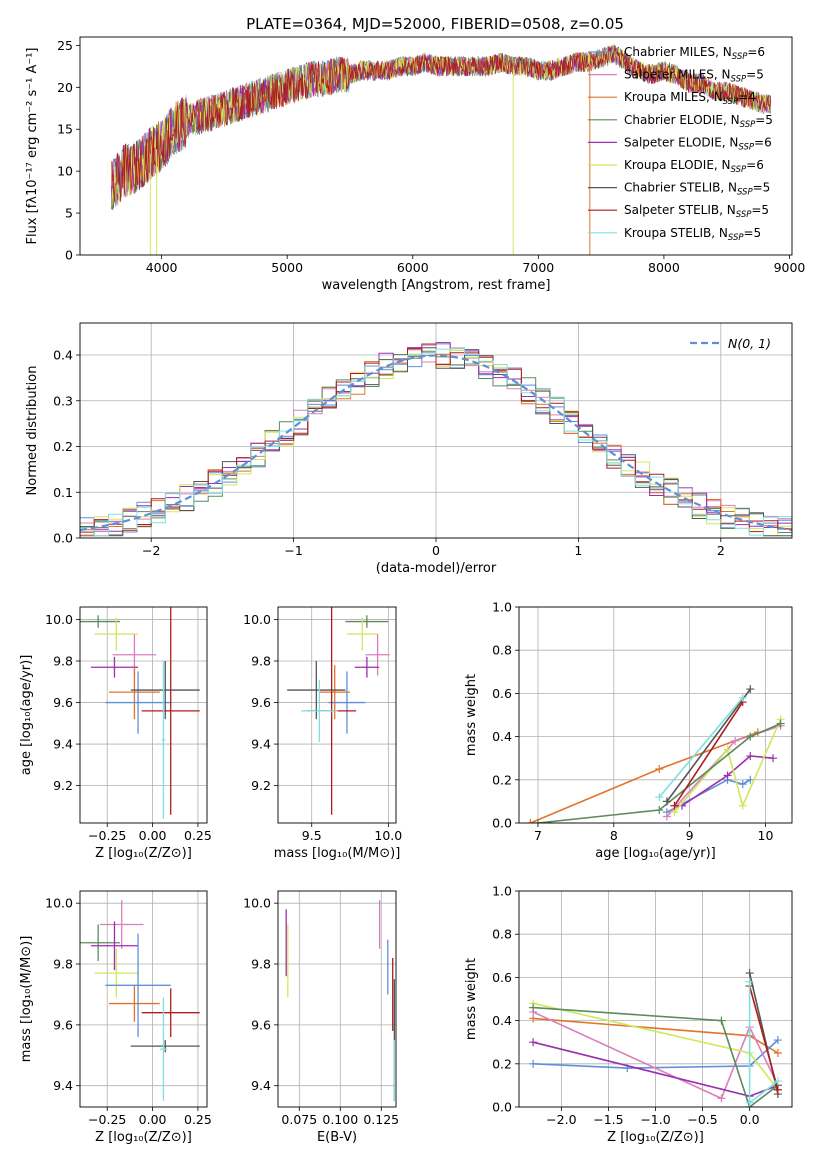  What do you see at coordinates (578, 550) in the screenshot?
I see `x-tick-label: 1` at bounding box center [578, 550].